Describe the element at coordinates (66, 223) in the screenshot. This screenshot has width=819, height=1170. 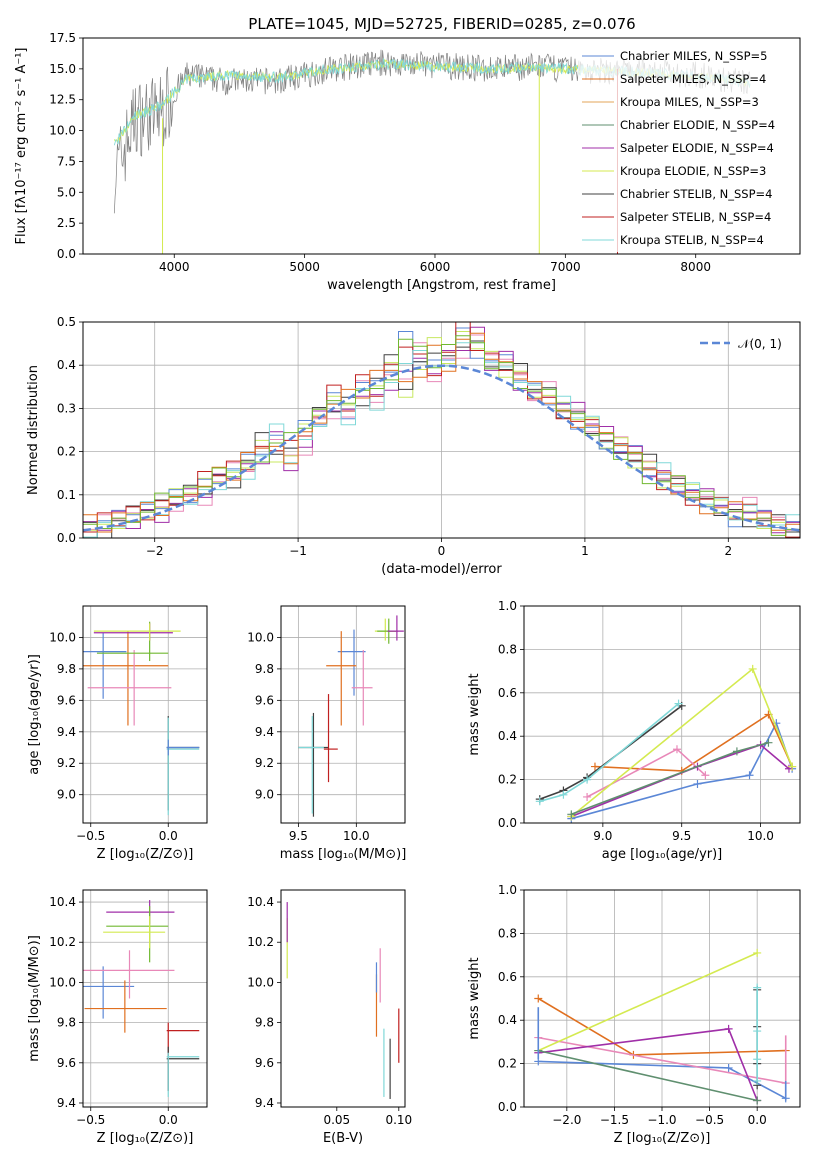
I see `y-tick-label: 2.5` at that location.